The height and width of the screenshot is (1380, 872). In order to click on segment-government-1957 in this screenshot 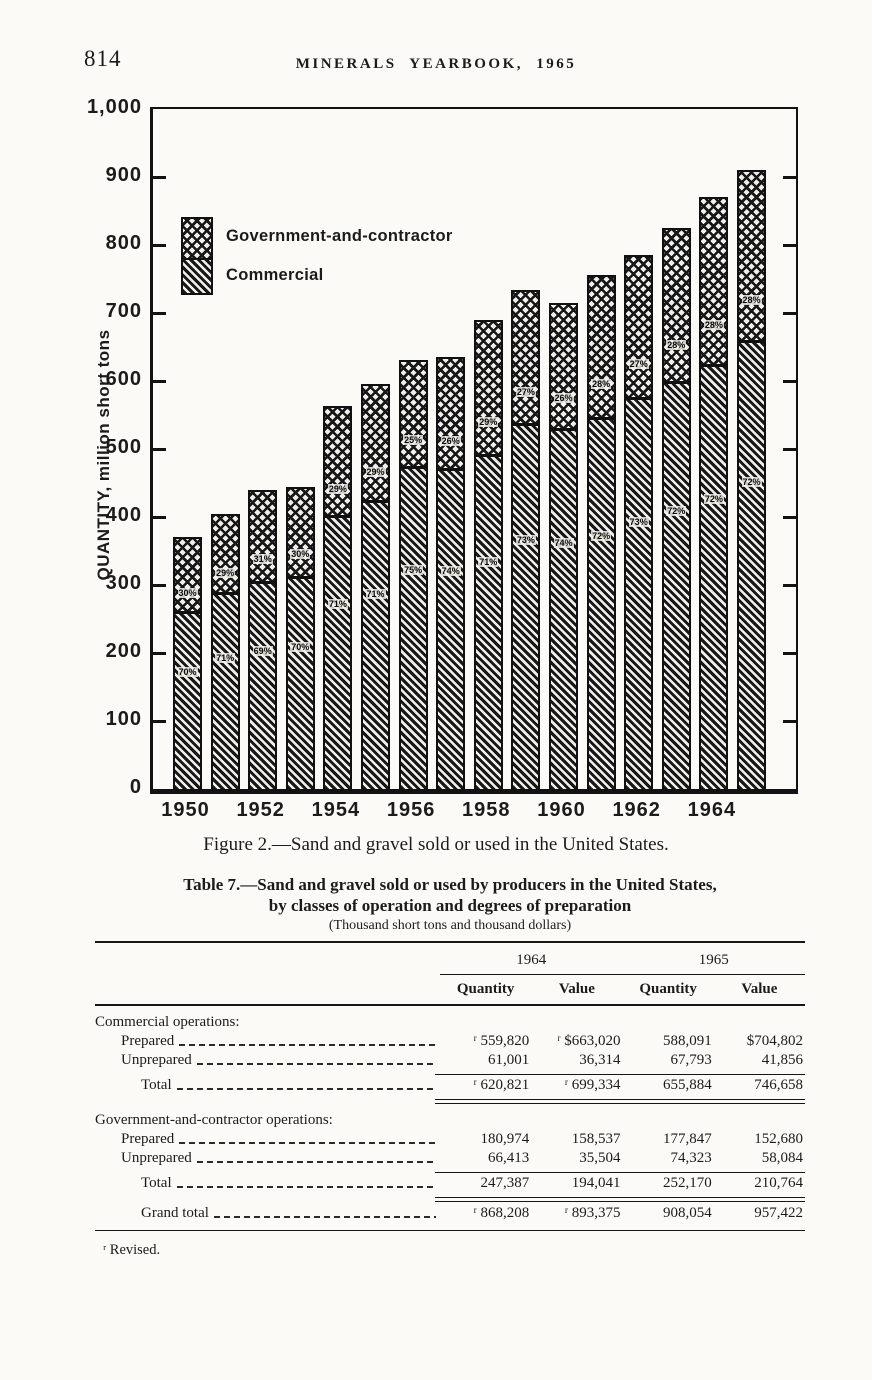, I will do `click(451, 413)`.